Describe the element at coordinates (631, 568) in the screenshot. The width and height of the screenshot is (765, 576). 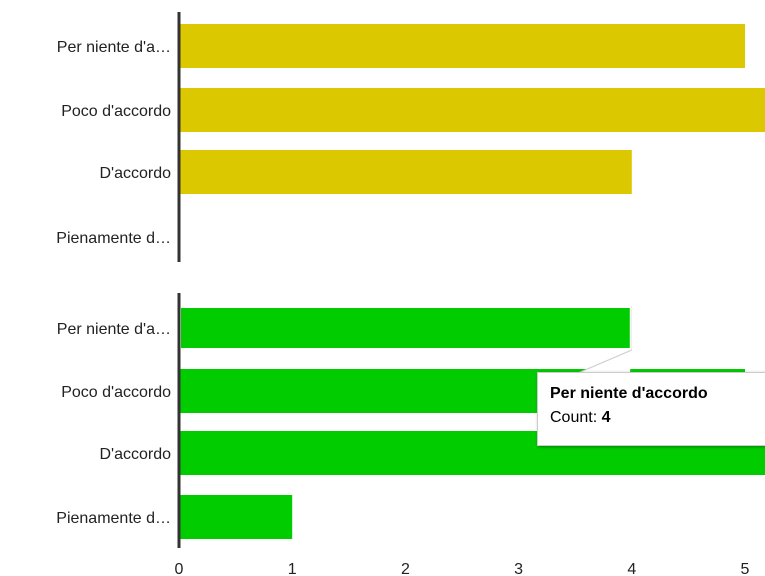
I see `x-tick-label: 4` at that location.